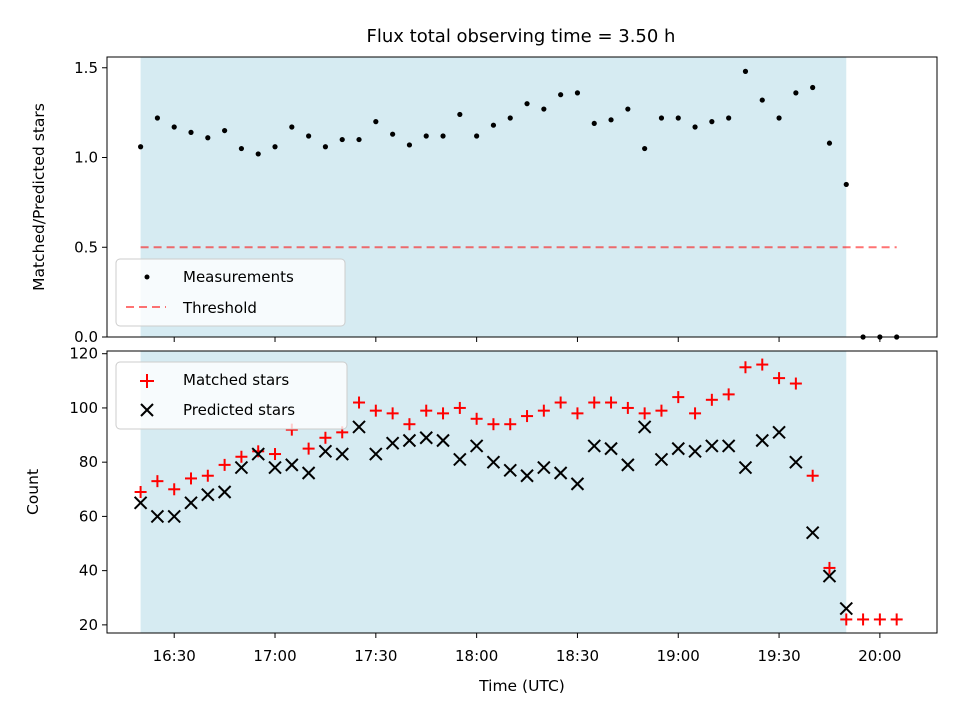 The width and height of the screenshot is (960, 720). What do you see at coordinates (231, 395) in the screenshot?
I see `bottom-legend-box` at bounding box center [231, 395].